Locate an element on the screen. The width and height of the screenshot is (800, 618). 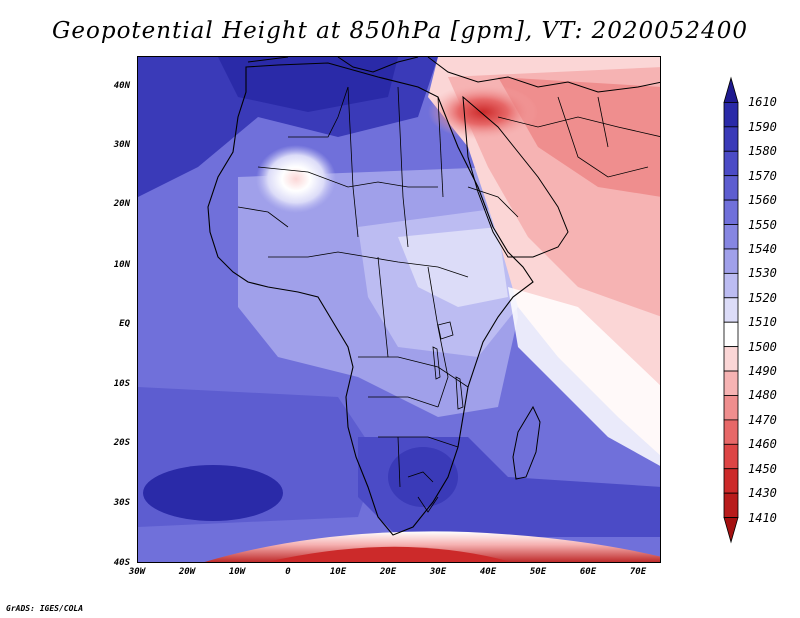
lake-tanganyika is located at coordinates (436, 363).